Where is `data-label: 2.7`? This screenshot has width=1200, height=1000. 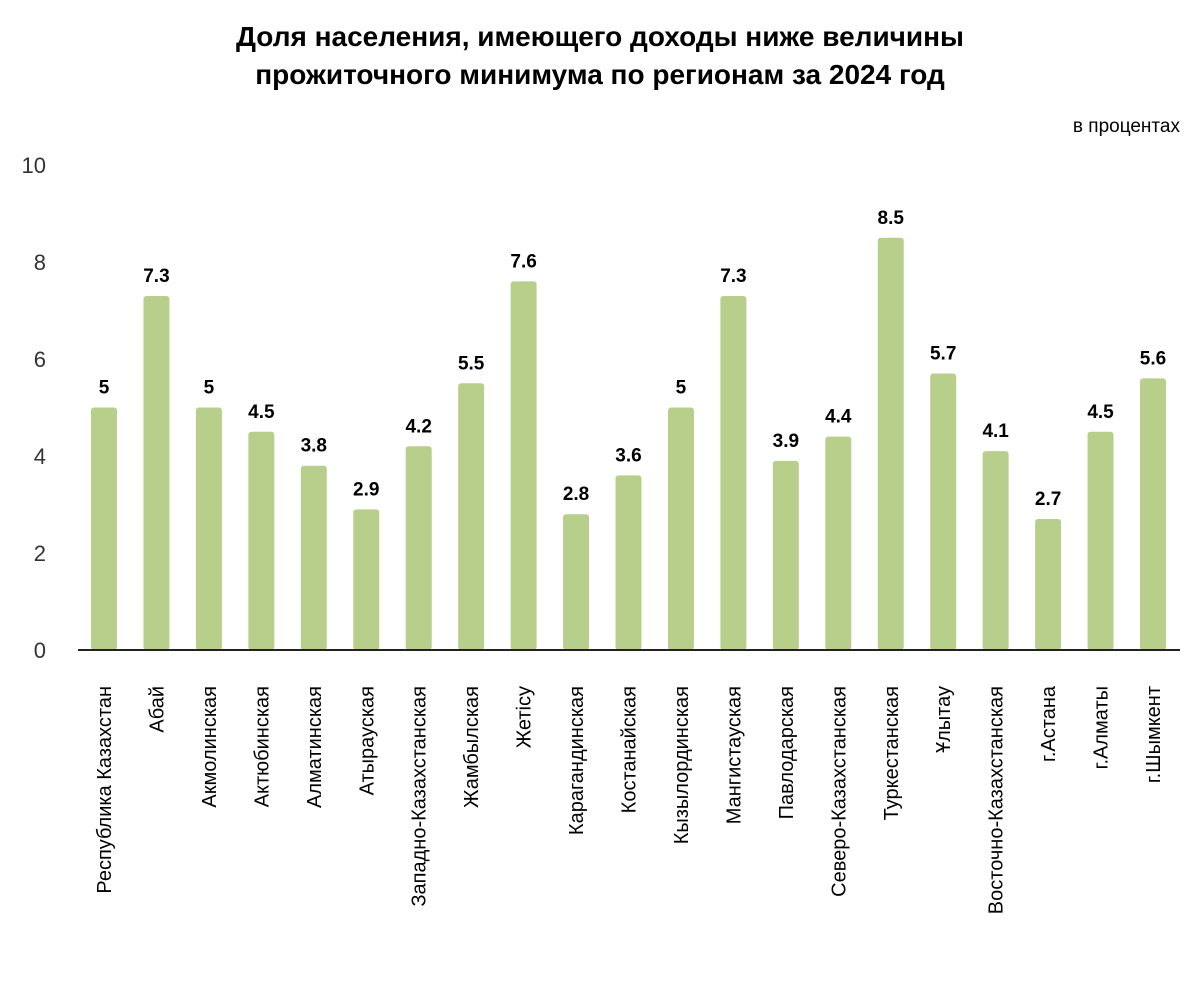 data-label: 2.7 is located at coordinates (1048, 499).